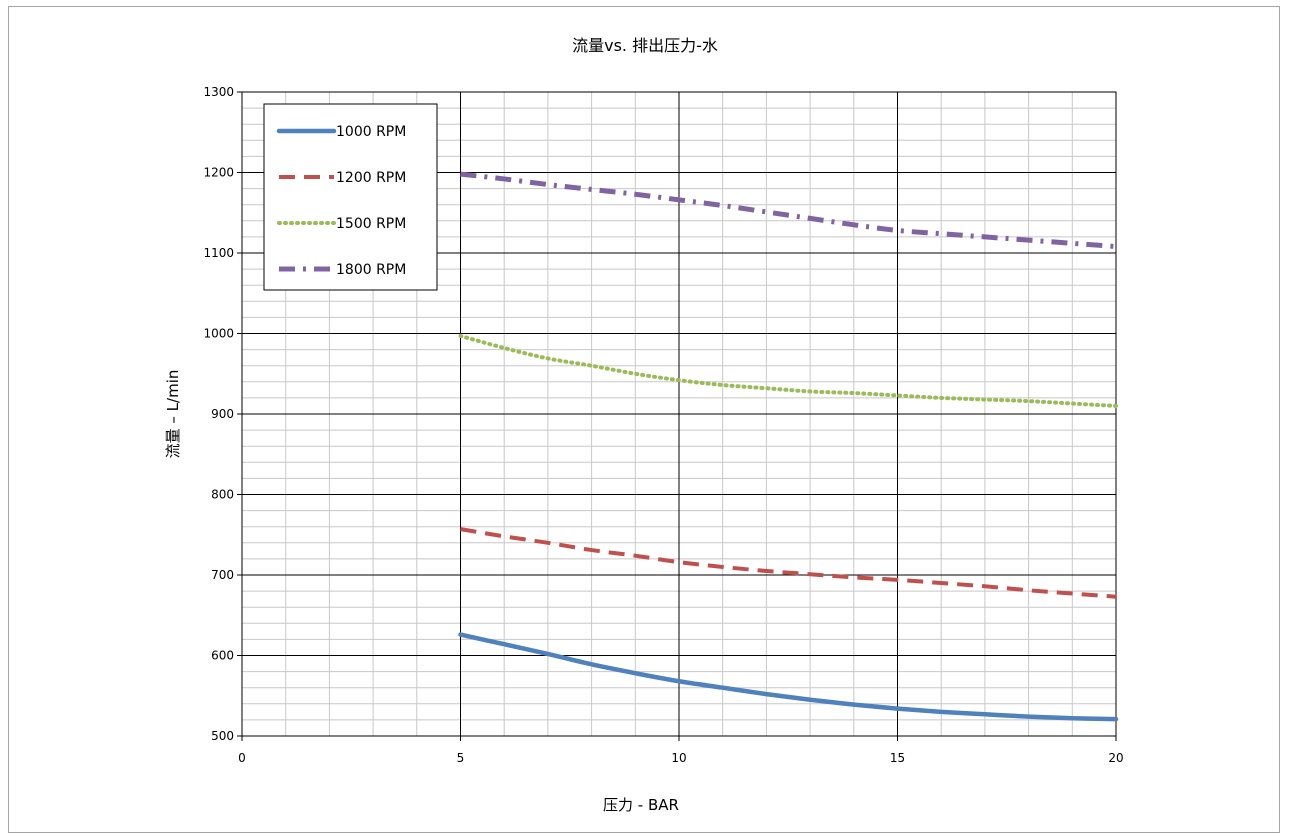  I want to click on y-tick-label: 800, so click(222, 495).